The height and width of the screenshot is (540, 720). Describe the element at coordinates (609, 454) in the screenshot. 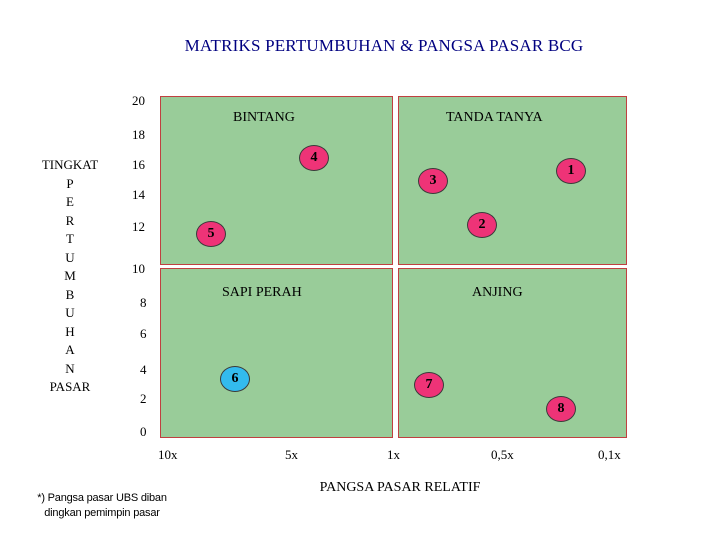

I see `x-tick: 0,1x` at that location.